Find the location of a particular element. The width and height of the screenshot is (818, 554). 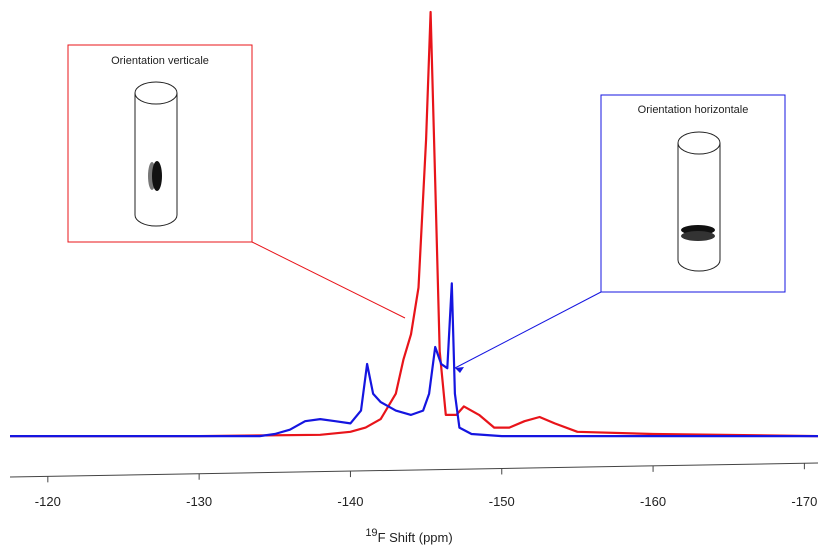

annotation: Orientation horizontale is located at coordinates (693, 110).